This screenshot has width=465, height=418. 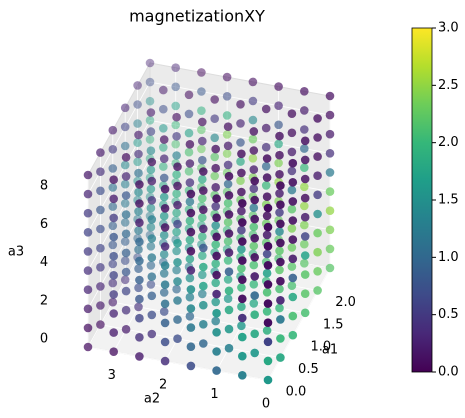 What do you see at coordinates (448, 142) in the screenshot?
I see `colorbar-tick-label: 2.0` at bounding box center [448, 142].